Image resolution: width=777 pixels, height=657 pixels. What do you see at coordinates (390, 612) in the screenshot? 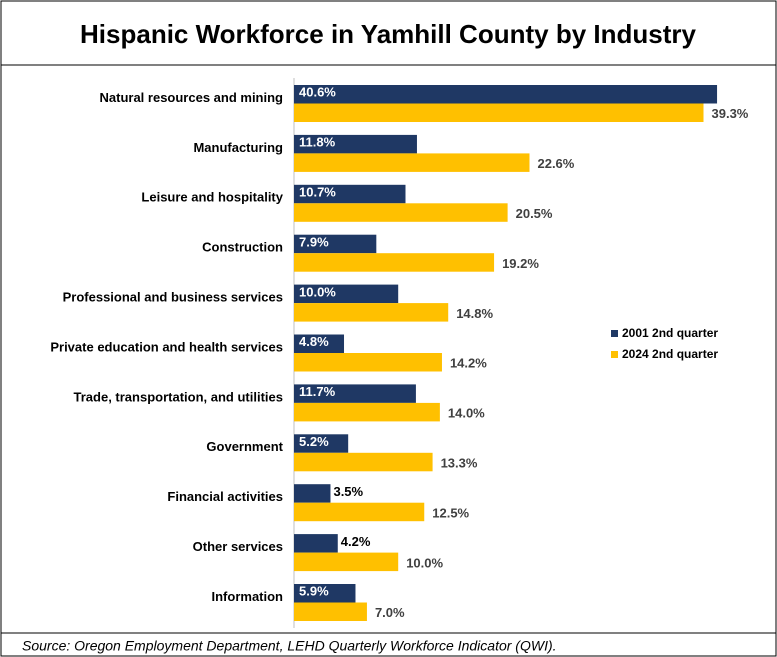
I see `value-label: 7.0%` at bounding box center [390, 612].